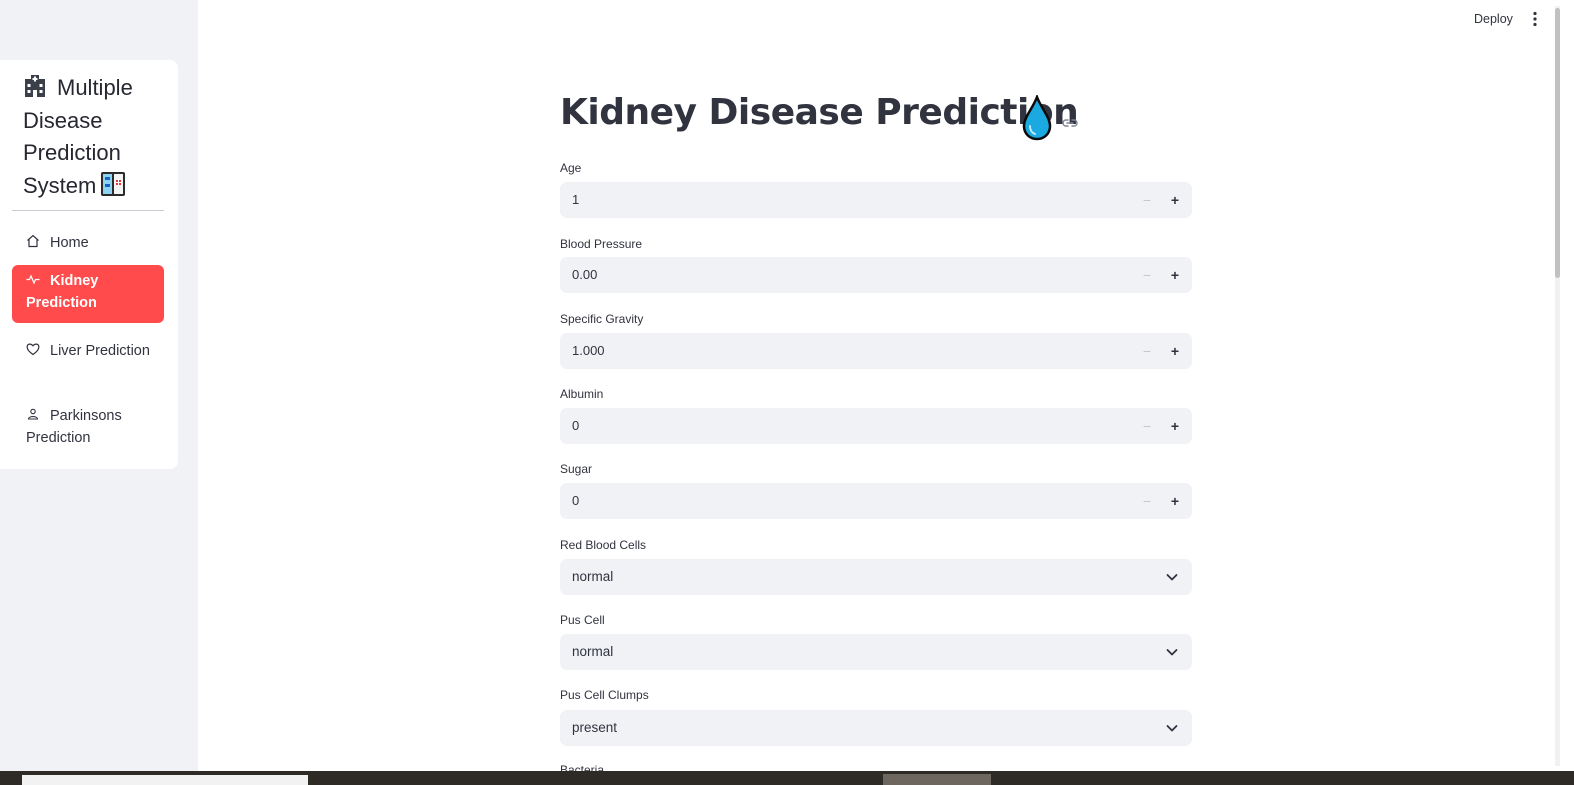 The width and height of the screenshot is (1574, 785). Describe the element at coordinates (1557, 143) in the screenshot. I see `scrollbar-thumb` at that location.